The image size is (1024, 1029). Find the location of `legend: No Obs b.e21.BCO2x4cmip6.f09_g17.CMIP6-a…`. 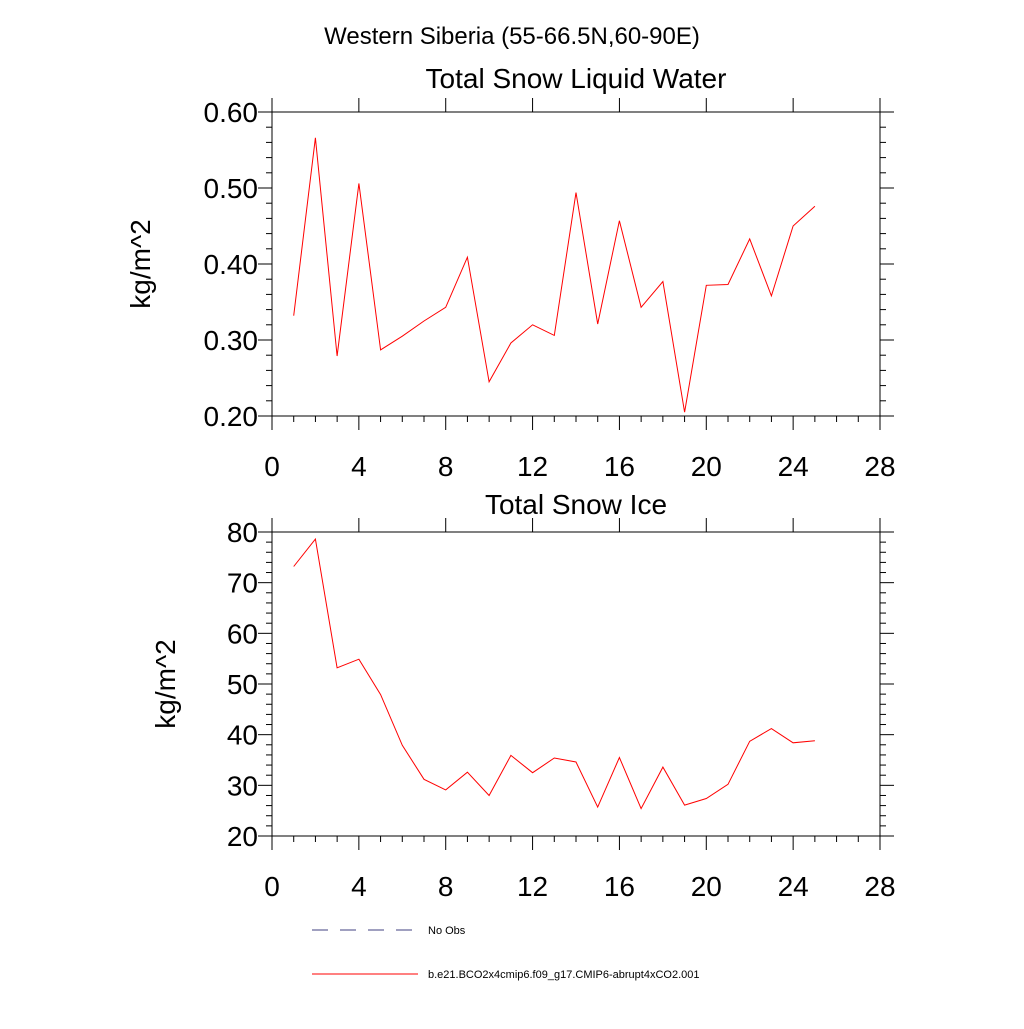

legend: No Obs b.e21.BCO2x4cmip6.f09_g17.CMIP6-a… is located at coordinates (506, 953).